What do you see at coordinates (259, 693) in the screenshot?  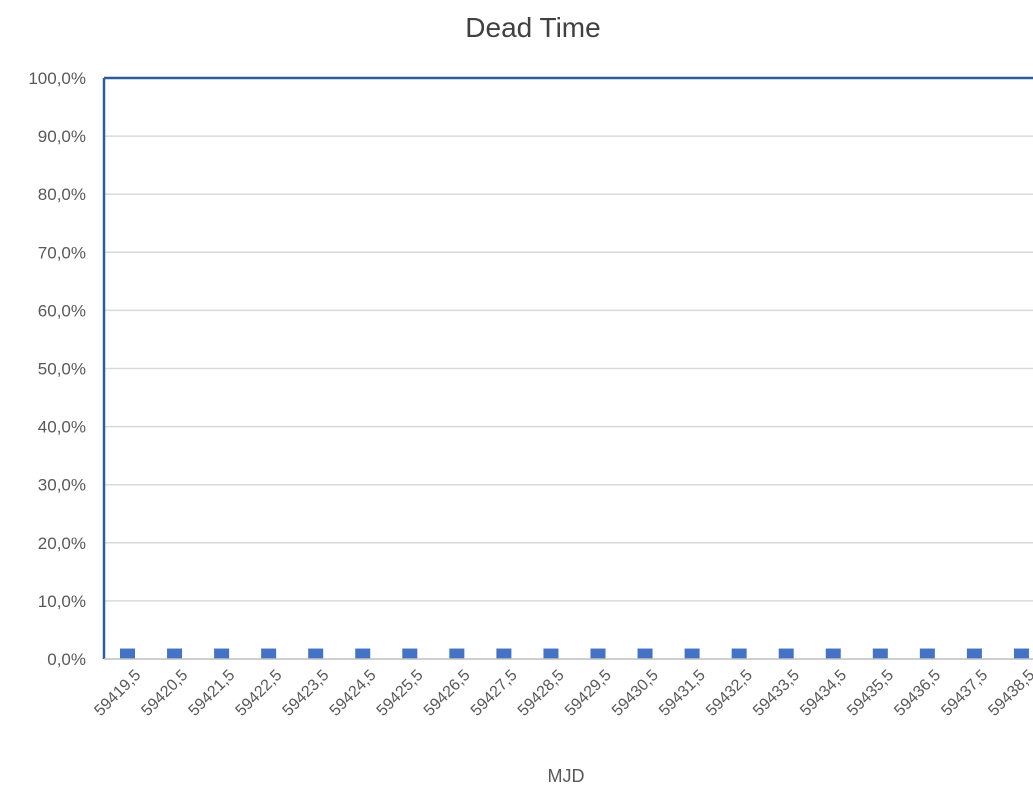 I see `x-tick-label: 59422,5` at bounding box center [259, 693].